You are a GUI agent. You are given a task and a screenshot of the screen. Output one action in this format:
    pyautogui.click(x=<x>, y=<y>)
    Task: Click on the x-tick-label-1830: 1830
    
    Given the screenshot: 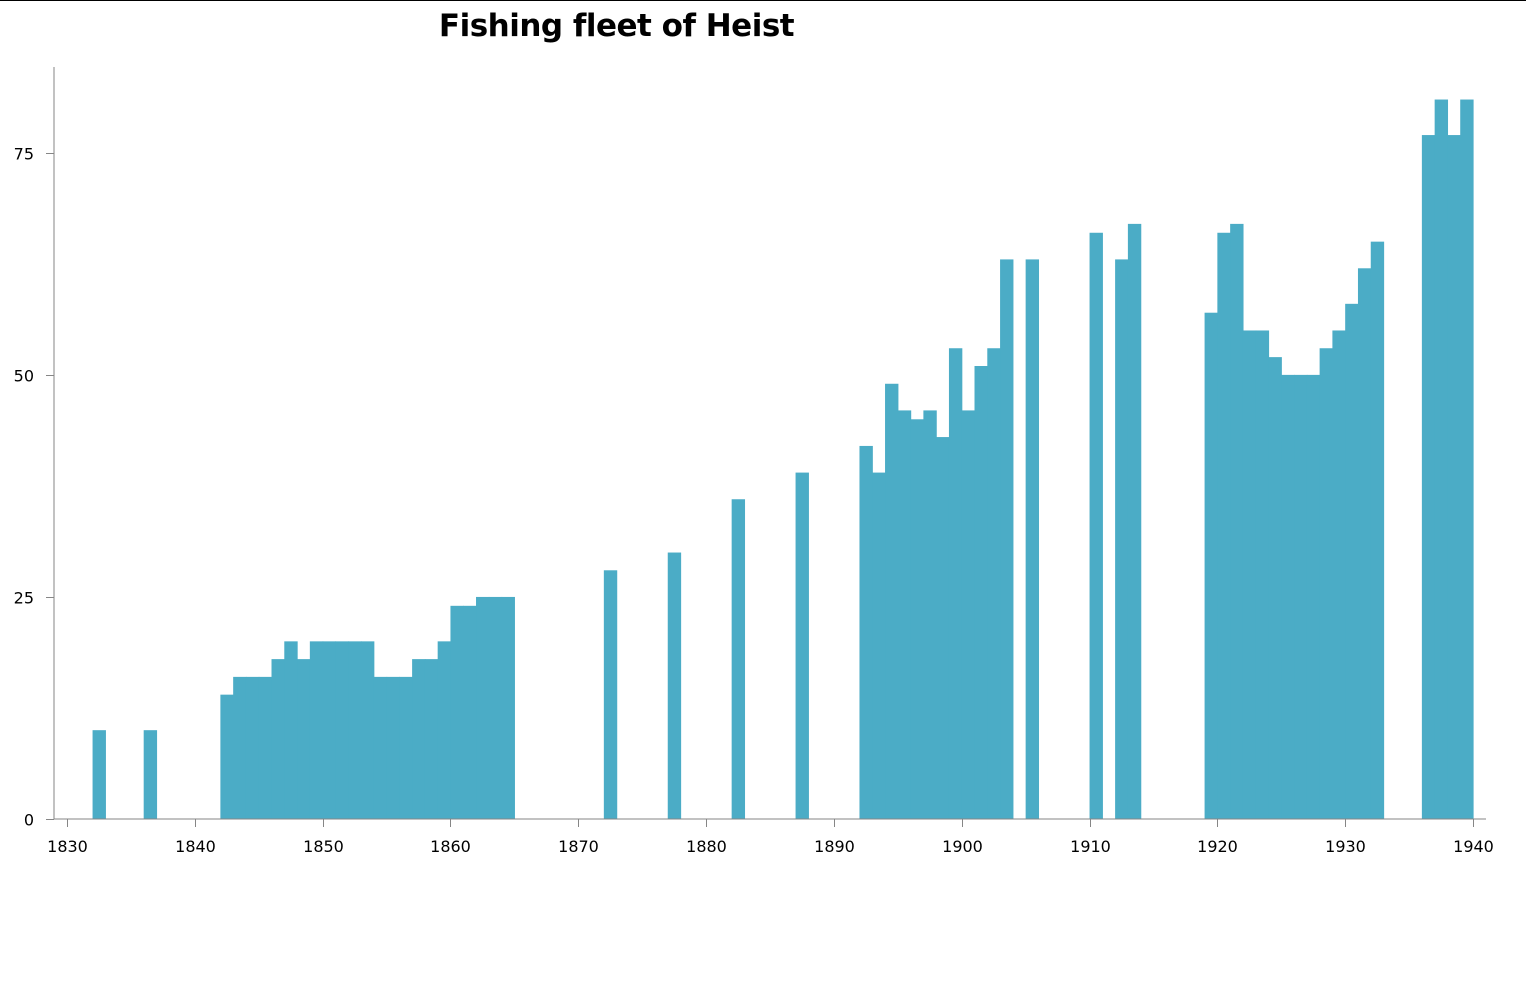 What is the action you would take?
    pyautogui.click(x=67, y=846)
    